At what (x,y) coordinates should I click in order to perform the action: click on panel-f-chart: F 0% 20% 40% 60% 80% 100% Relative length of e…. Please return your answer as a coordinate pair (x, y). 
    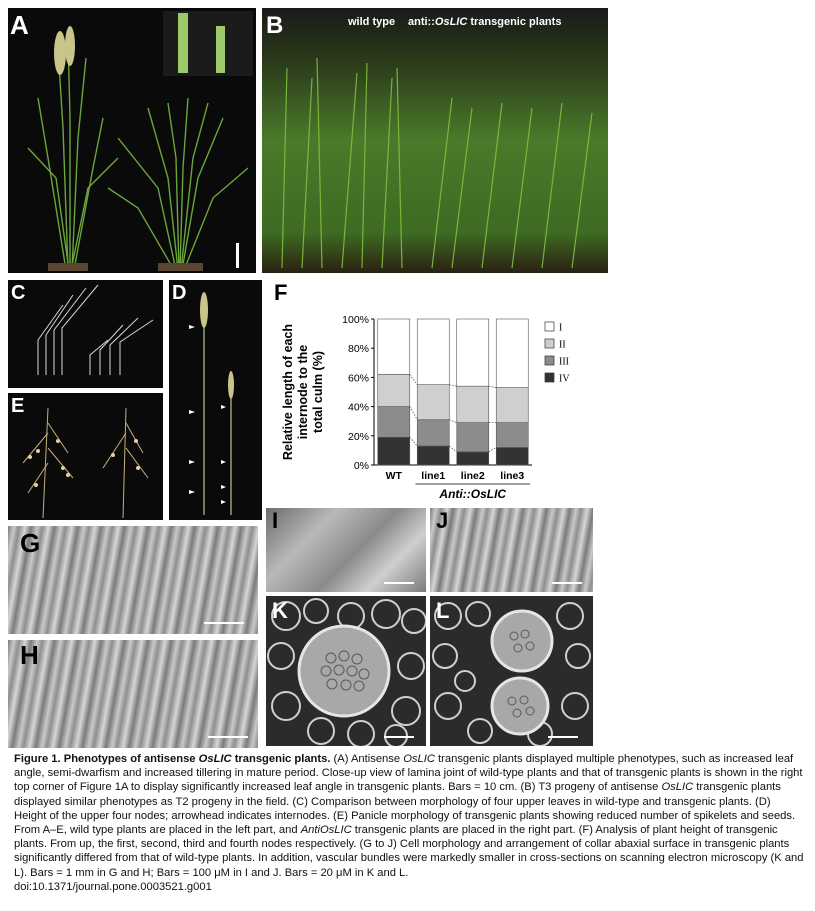
    Looking at the image, I should click on (435, 394).